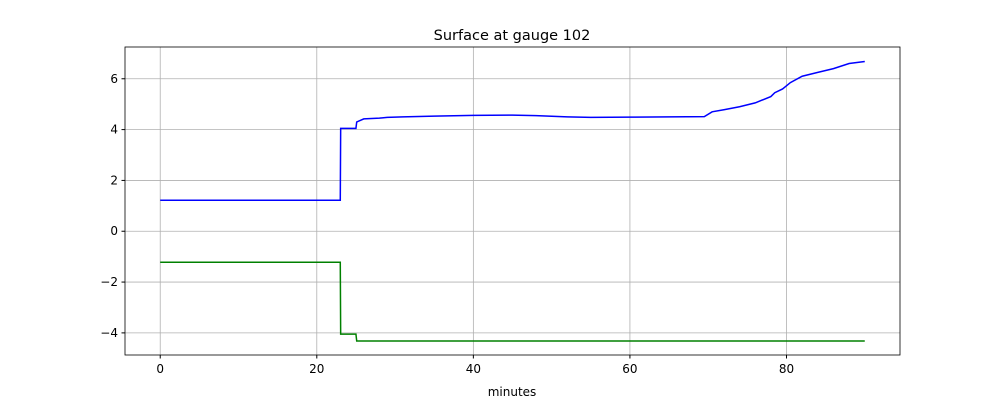 The image size is (1000, 400). What do you see at coordinates (160, 369) in the screenshot?
I see `x-tick-label: 0` at bounding box center [160, 369].